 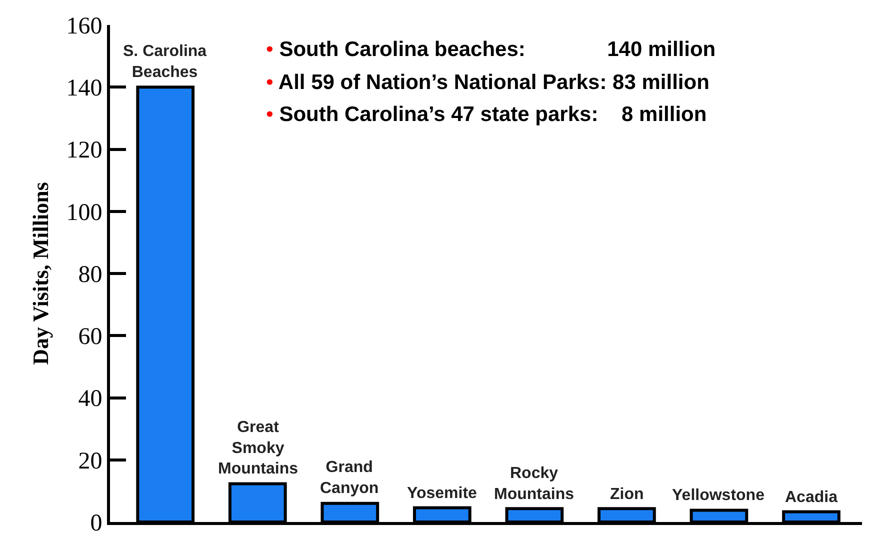 What do you see at coordinates (90, 337) in the screenshot?
I see `y-tick-label: 60` at bounding box center [90, 337].